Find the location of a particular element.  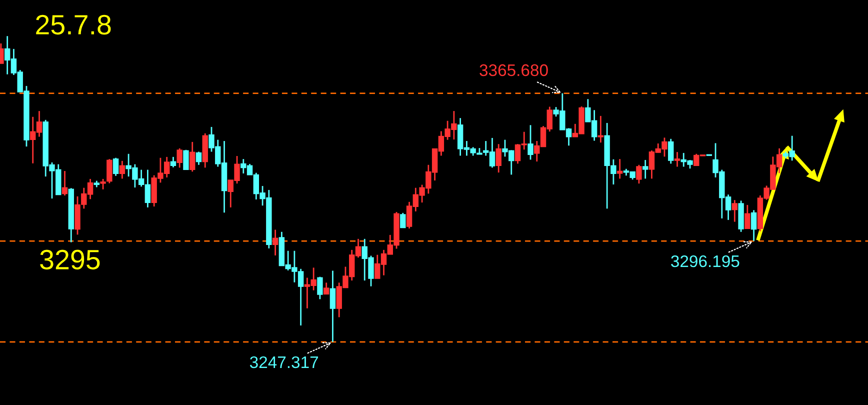

annotation: 3296.195 is located at coordinates (705, 261).